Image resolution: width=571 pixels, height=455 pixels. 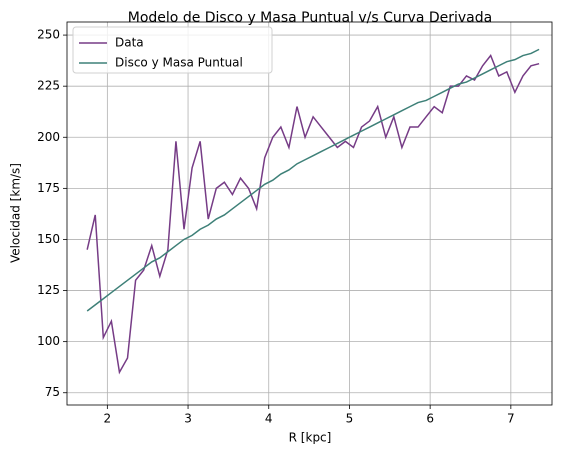 What do you see at coordinates (48, 239) in the screenshot?
I see `y-tick-label: 150` at bounding box center [48, 239].